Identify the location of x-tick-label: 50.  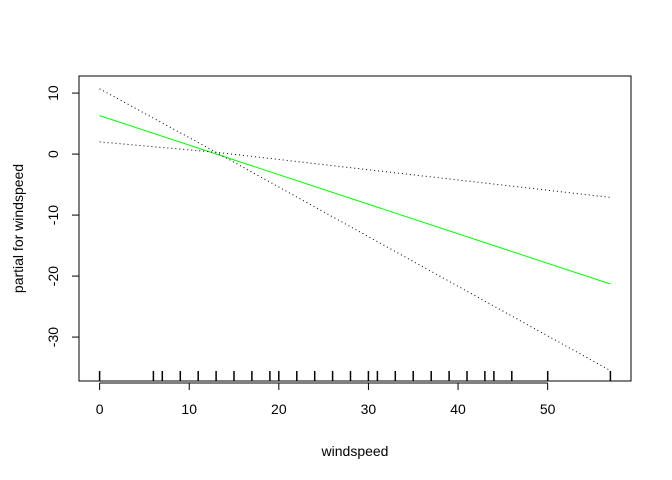
(548, 409).